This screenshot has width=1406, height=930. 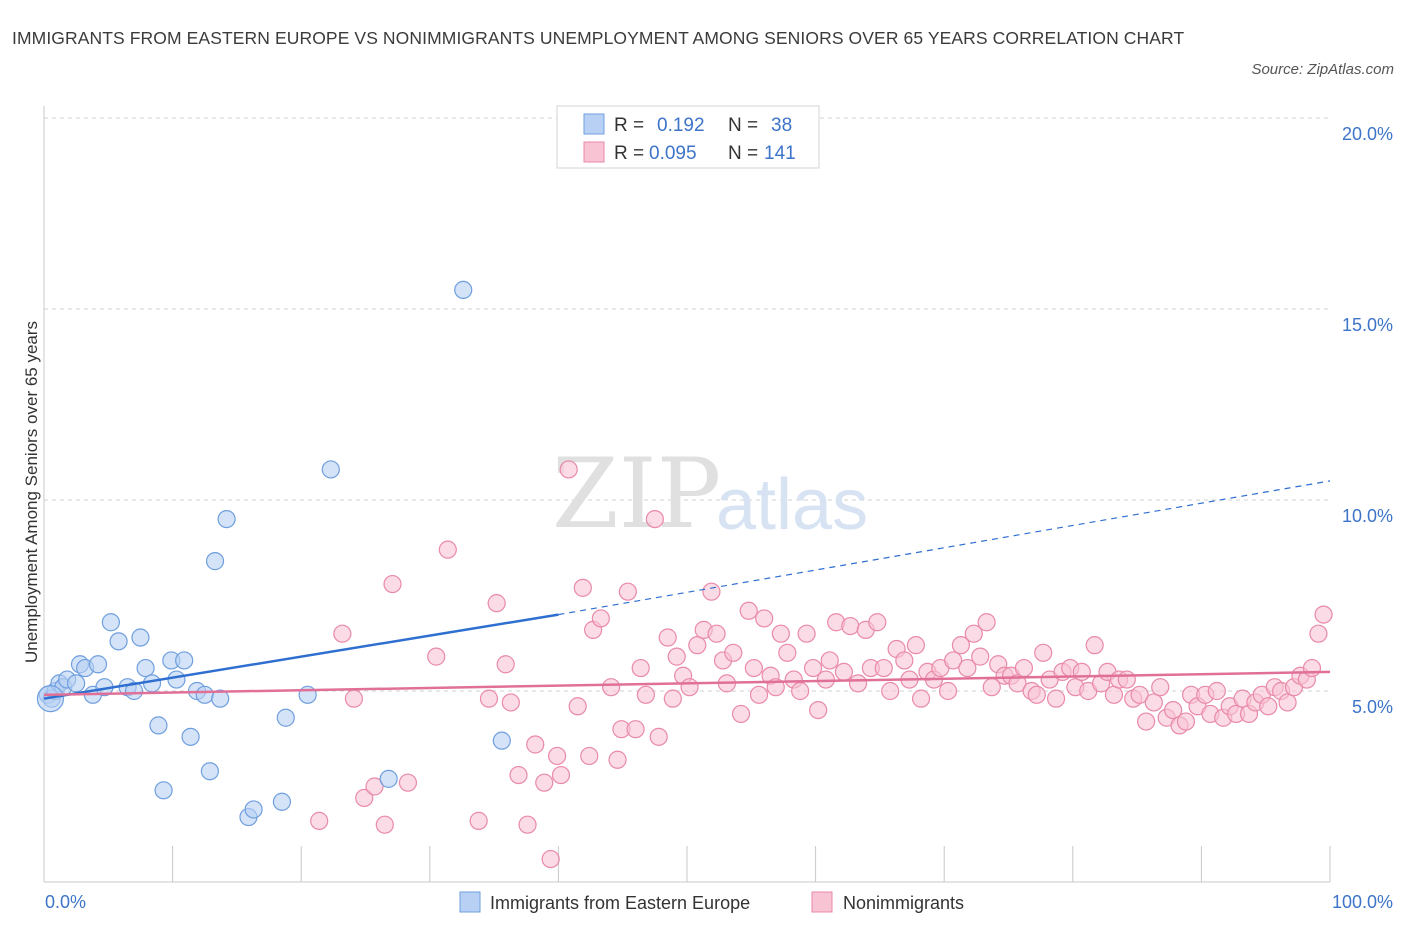 What do you see at coordinates (710, 494) in the screenshot?
I see `watermark: ZIP atlas` at bounding box center [710, 494].